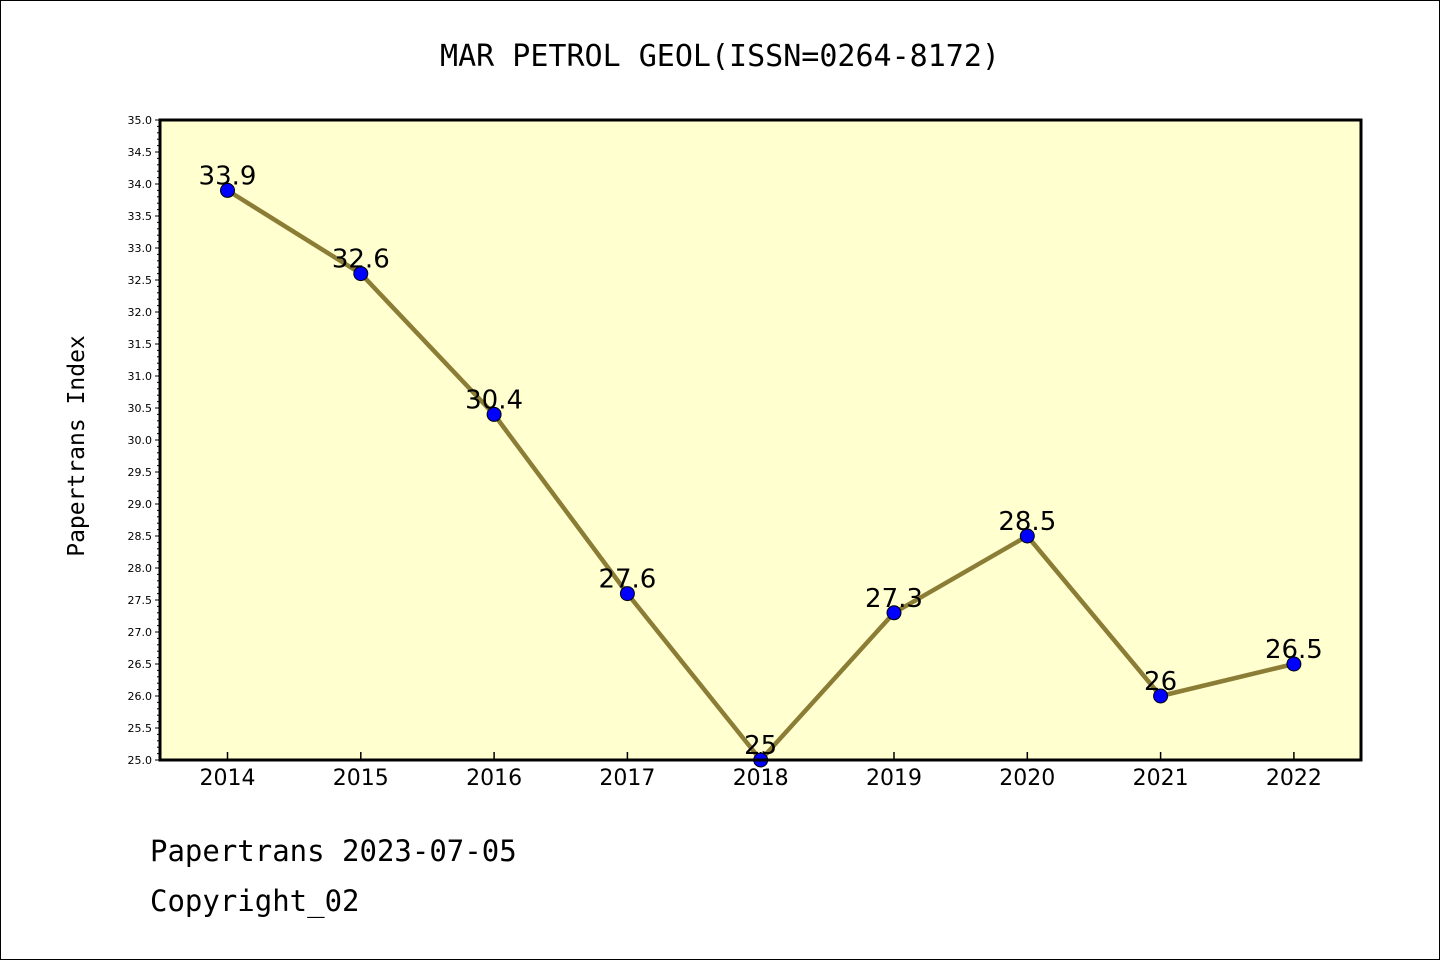 The image size is (1440, 960). I want to click on x-tick-label: 2015, so click(361, 778).